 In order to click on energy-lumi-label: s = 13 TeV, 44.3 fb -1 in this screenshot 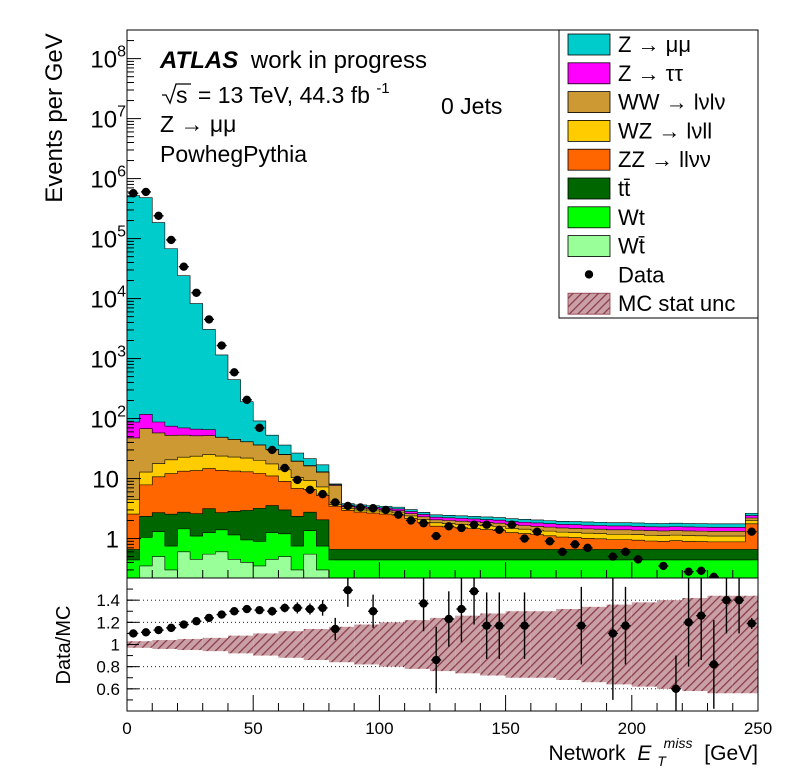, I will do `click(276, 94)`.